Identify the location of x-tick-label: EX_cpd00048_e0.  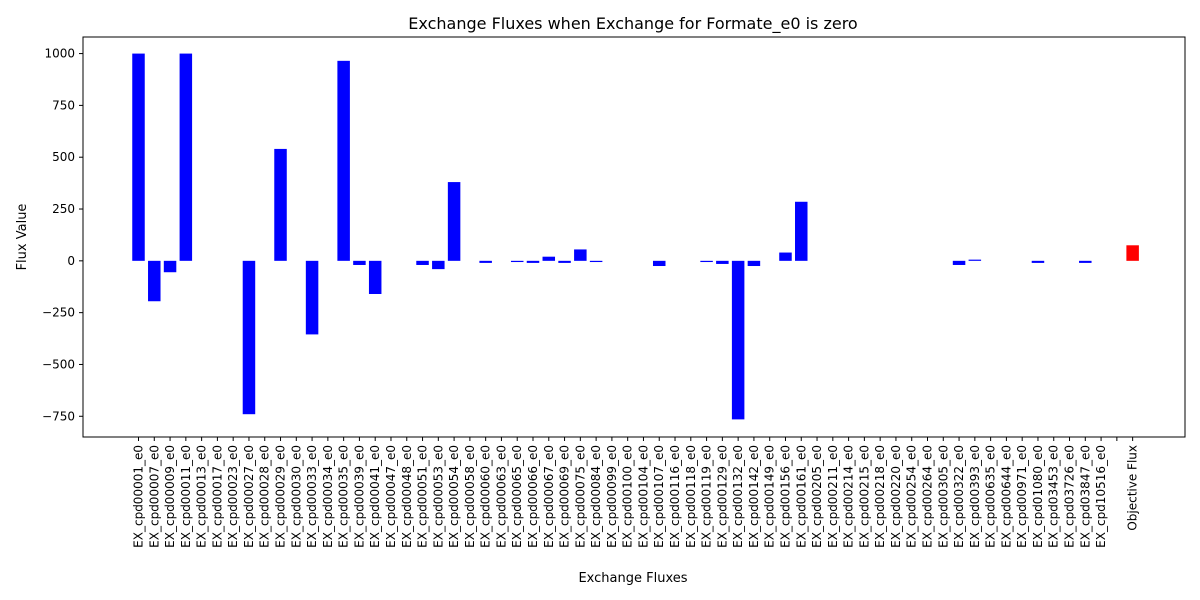
(407, 496).